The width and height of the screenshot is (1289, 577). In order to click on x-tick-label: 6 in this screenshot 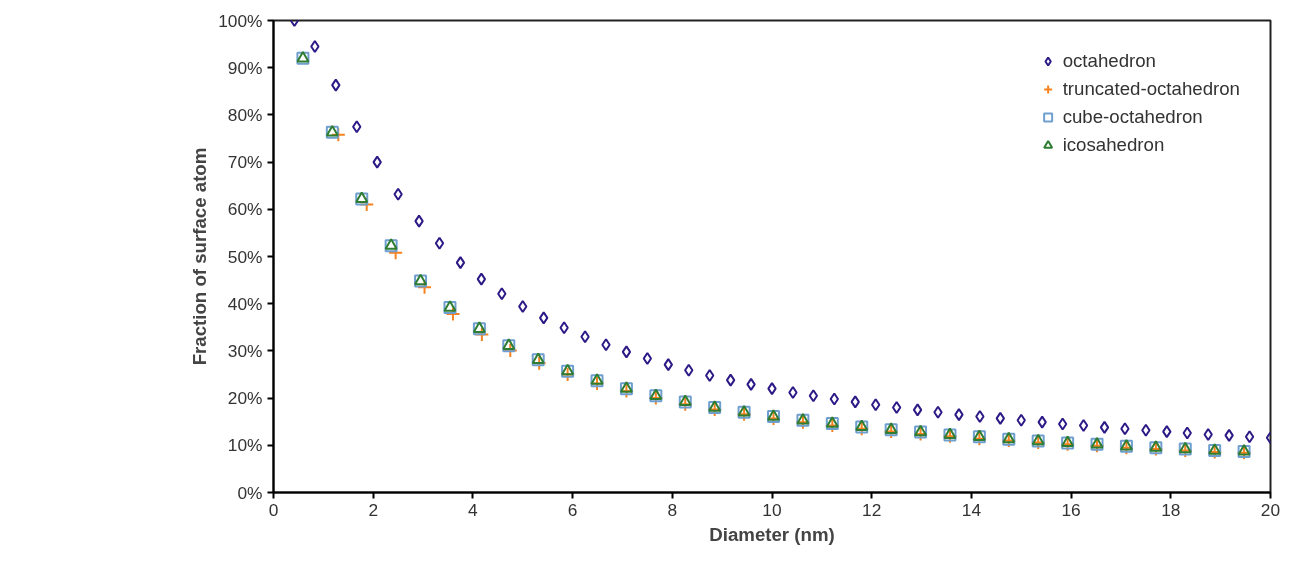, I will do `click(572, 509)`.